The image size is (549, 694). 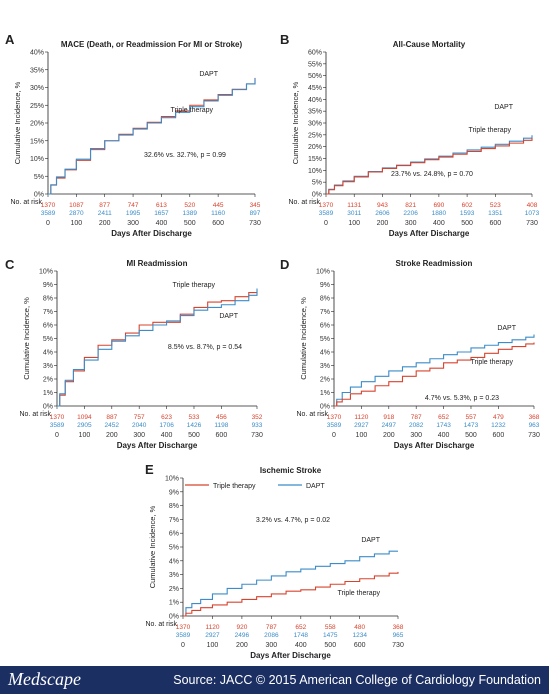 What do you see at coordinates (185, 155) in the screenshot?
I see `p-value-annotation: 32.6% vs. 32.7%, p = 0.99` at bounding box center [185, 155].